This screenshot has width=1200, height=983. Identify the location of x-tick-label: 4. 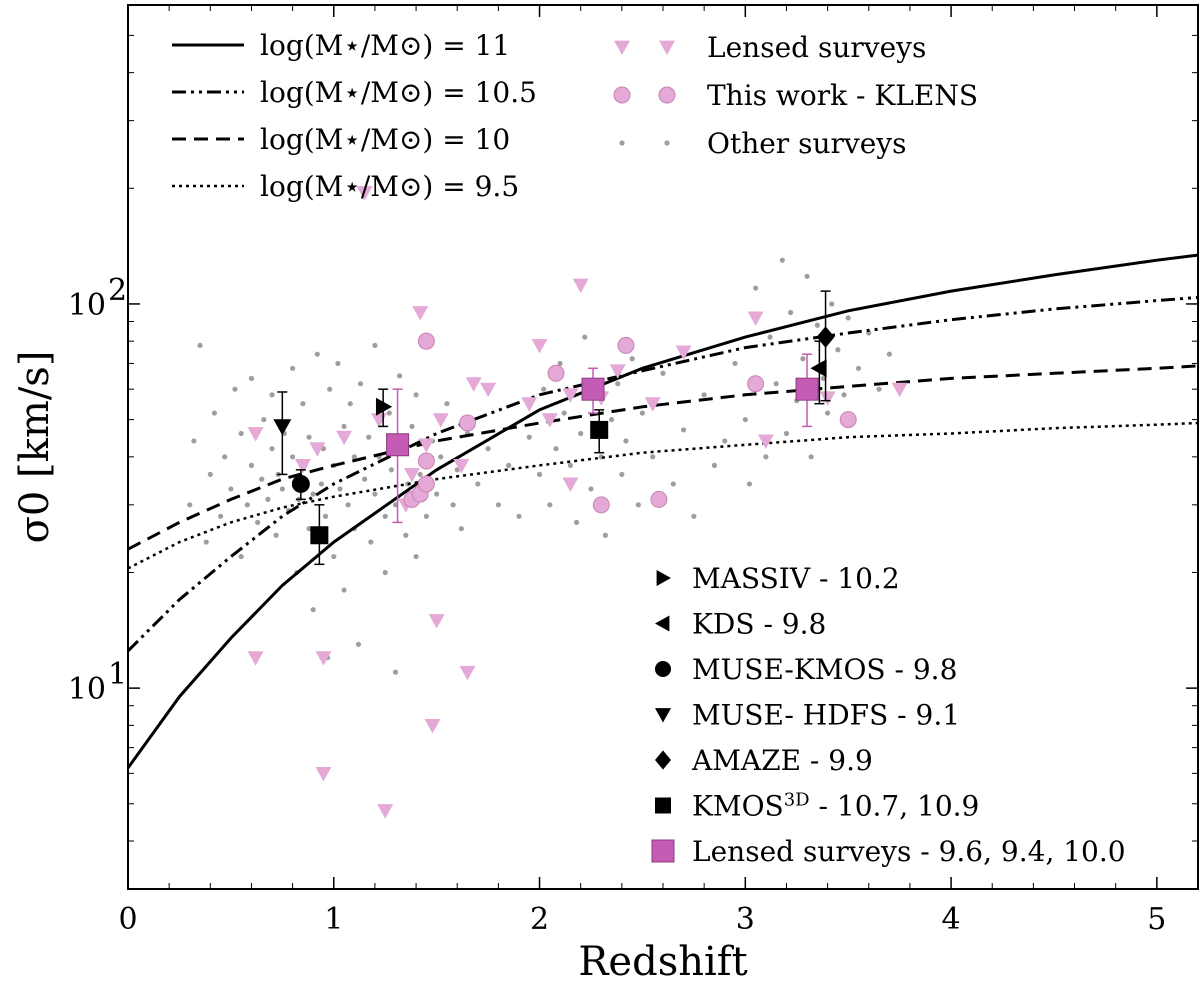
(951, 919).